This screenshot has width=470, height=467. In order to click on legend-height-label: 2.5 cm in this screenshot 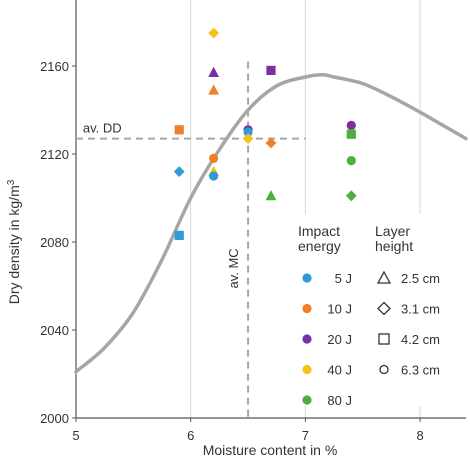, I will do `click(420, 278)`.